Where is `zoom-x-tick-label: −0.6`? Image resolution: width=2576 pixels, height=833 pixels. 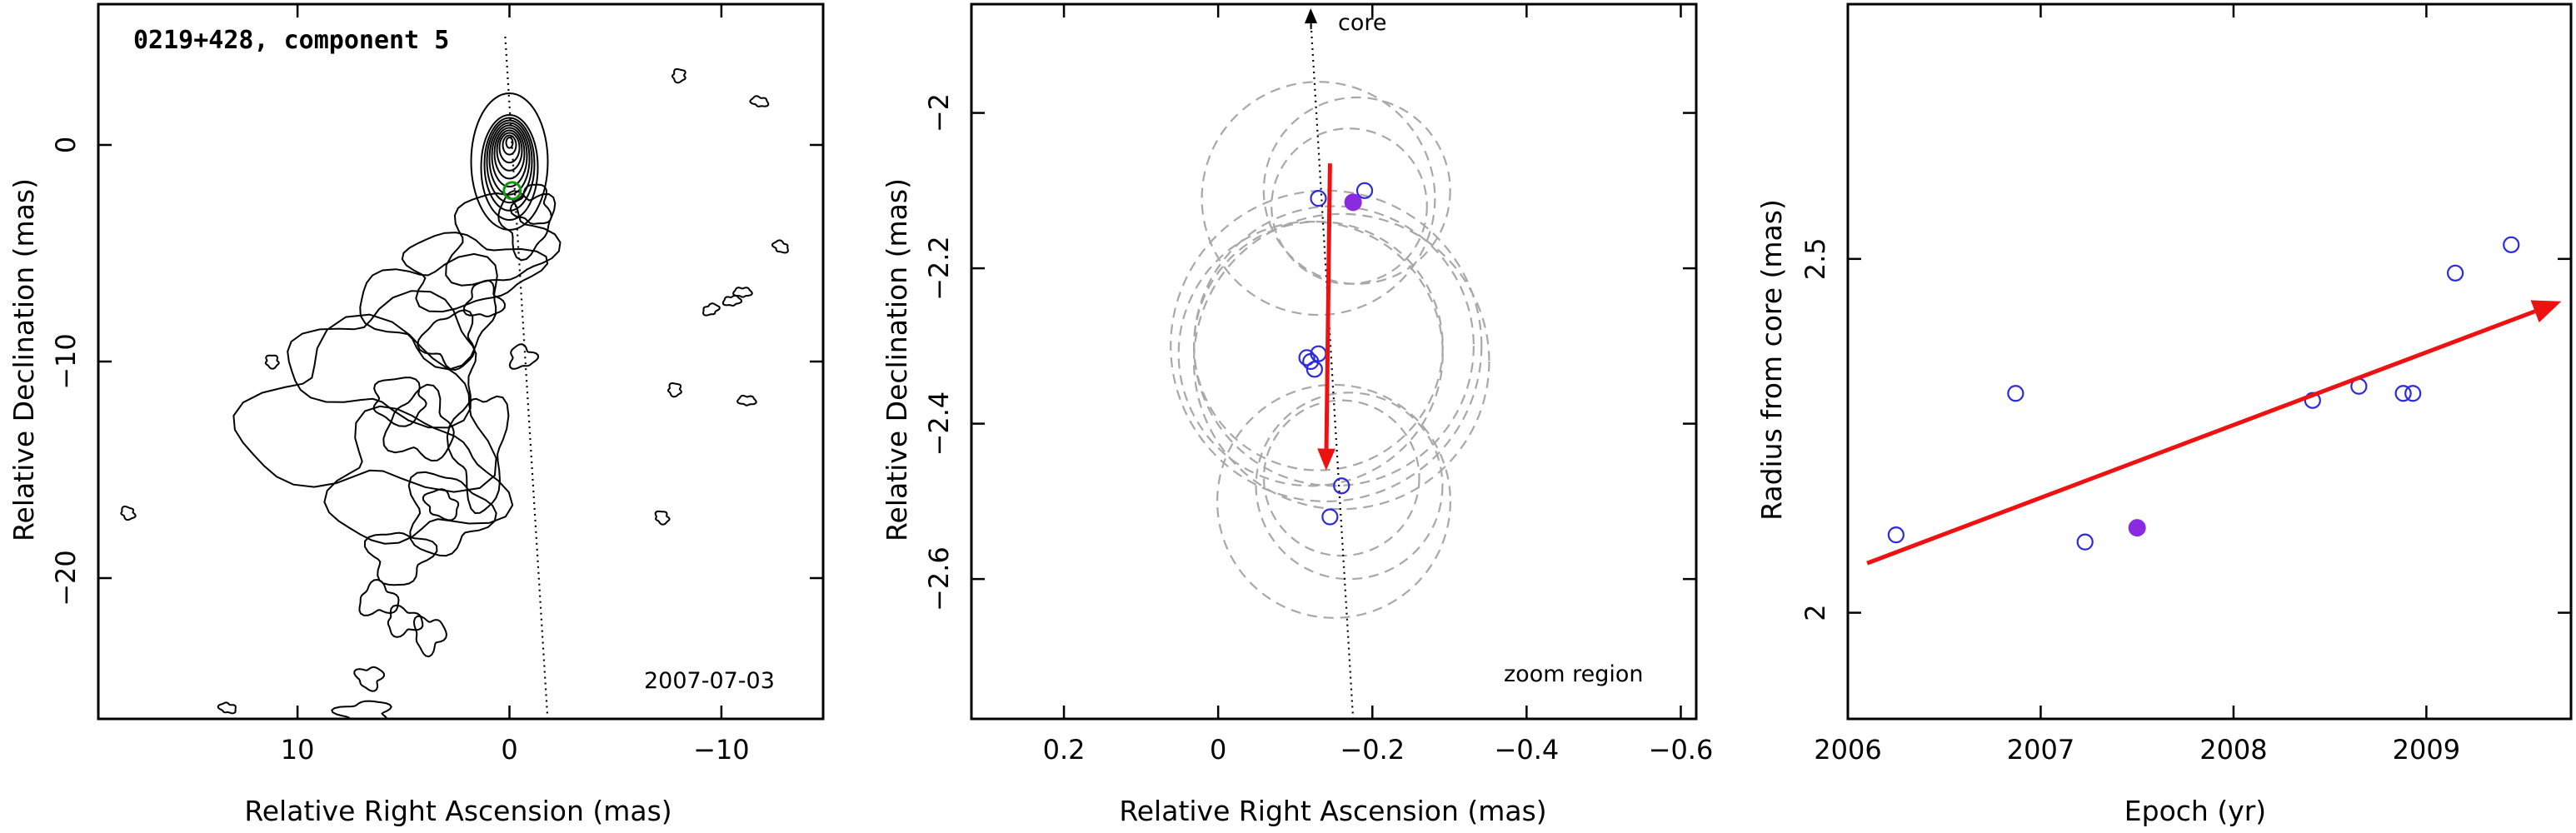
zoom-x-tick-label: −0.6 is located at coordinates (1681, 750).